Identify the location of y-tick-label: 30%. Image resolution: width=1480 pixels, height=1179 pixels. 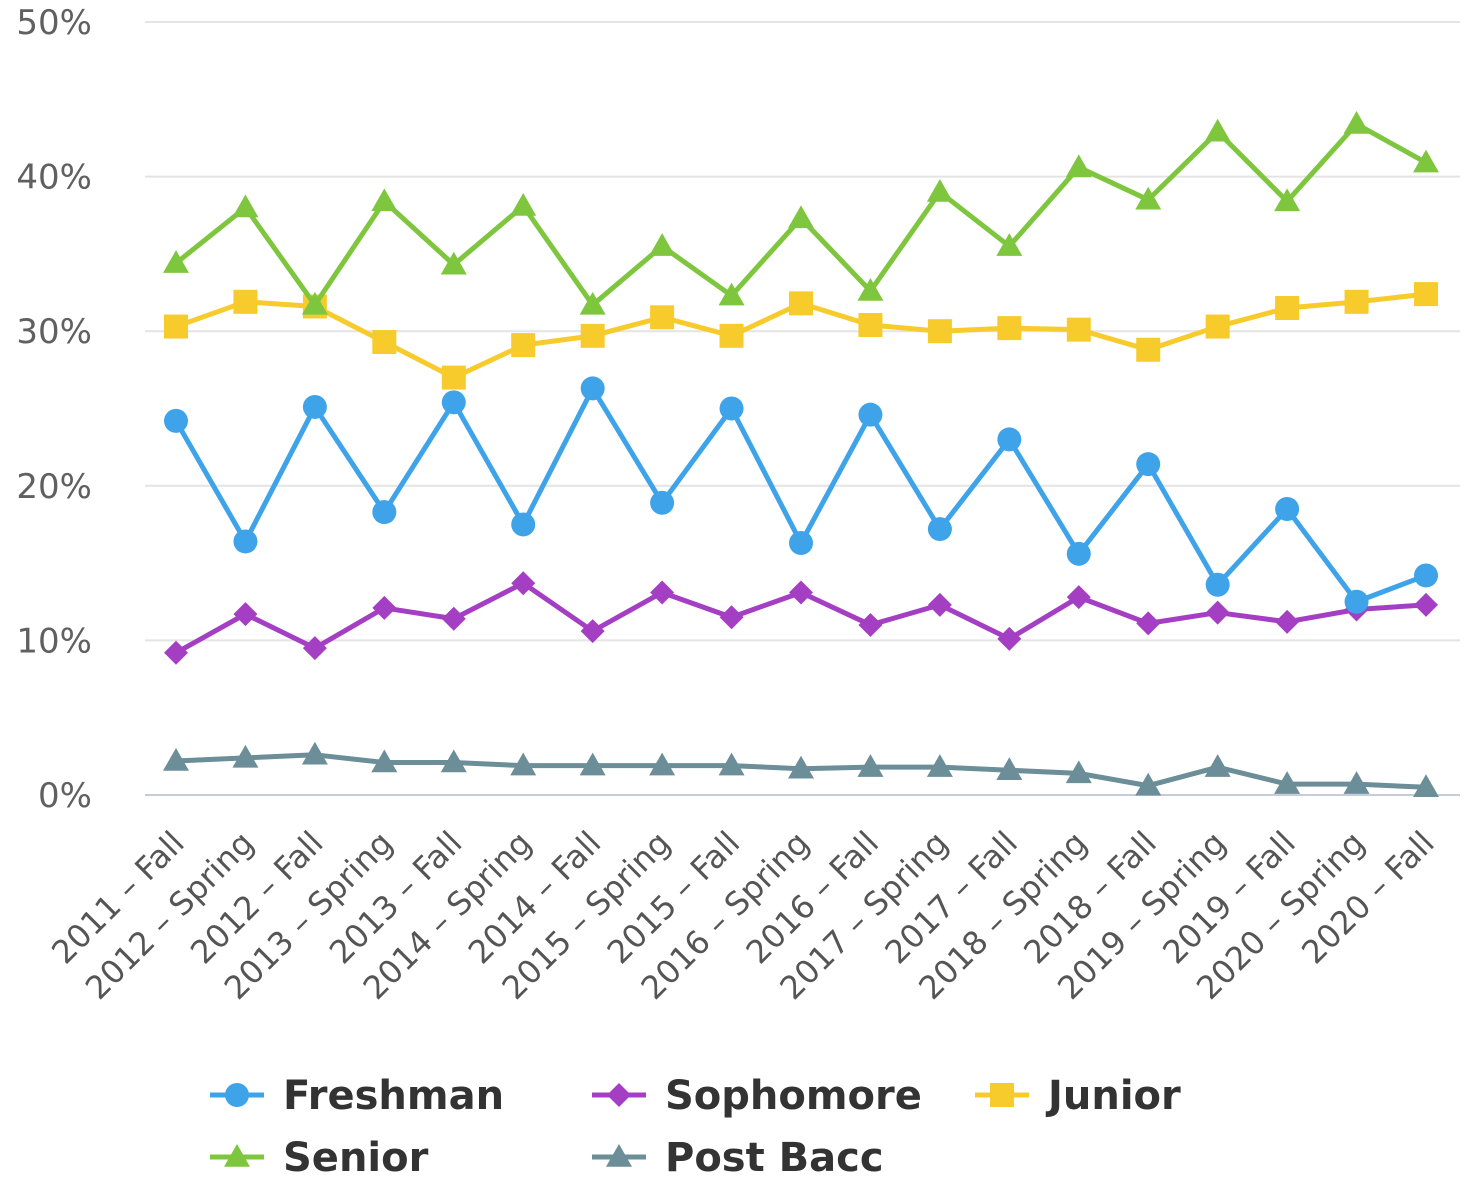
(54, 332).